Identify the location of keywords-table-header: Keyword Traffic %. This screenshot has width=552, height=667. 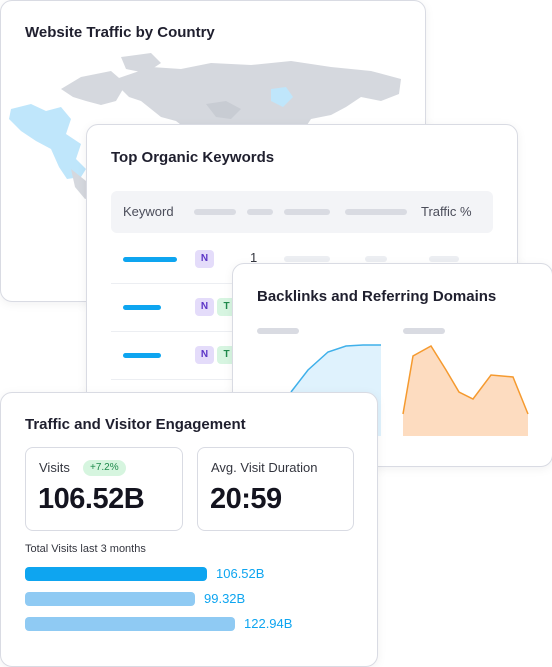
(302, 212).